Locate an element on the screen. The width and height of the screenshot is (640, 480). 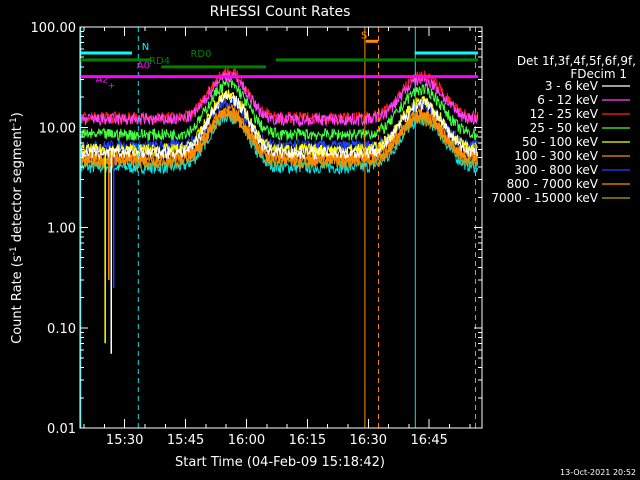
x-axis-label: Start Time (04-Feb-09 15:18:42) is located at coordinates (280, 462).